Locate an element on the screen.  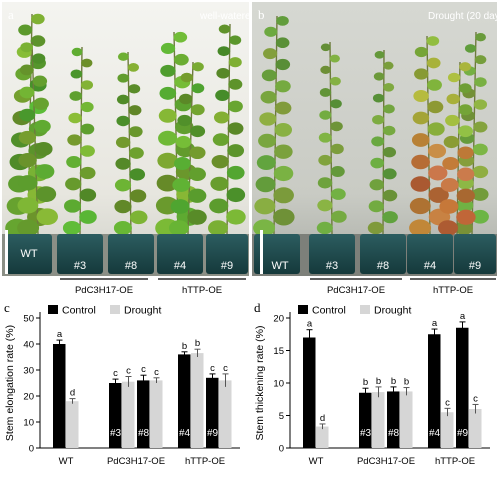
pot-label: #4 is located at coordinates (180, 266).